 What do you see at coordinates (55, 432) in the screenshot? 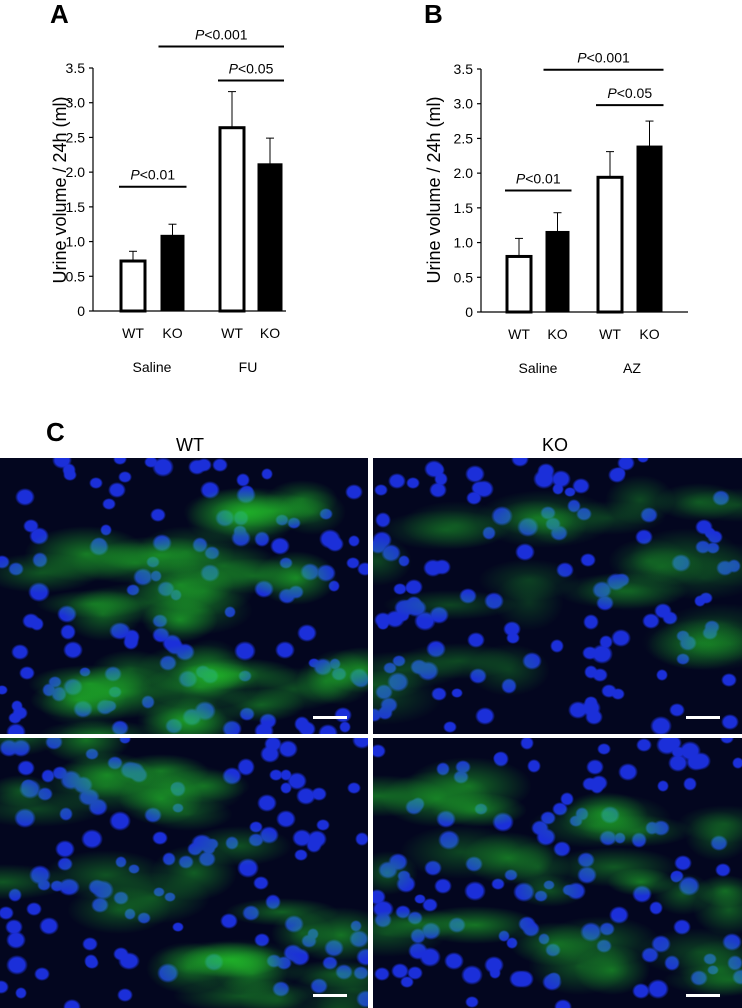
I see `panel-letter-c: C` at bounding box center [55, 432].